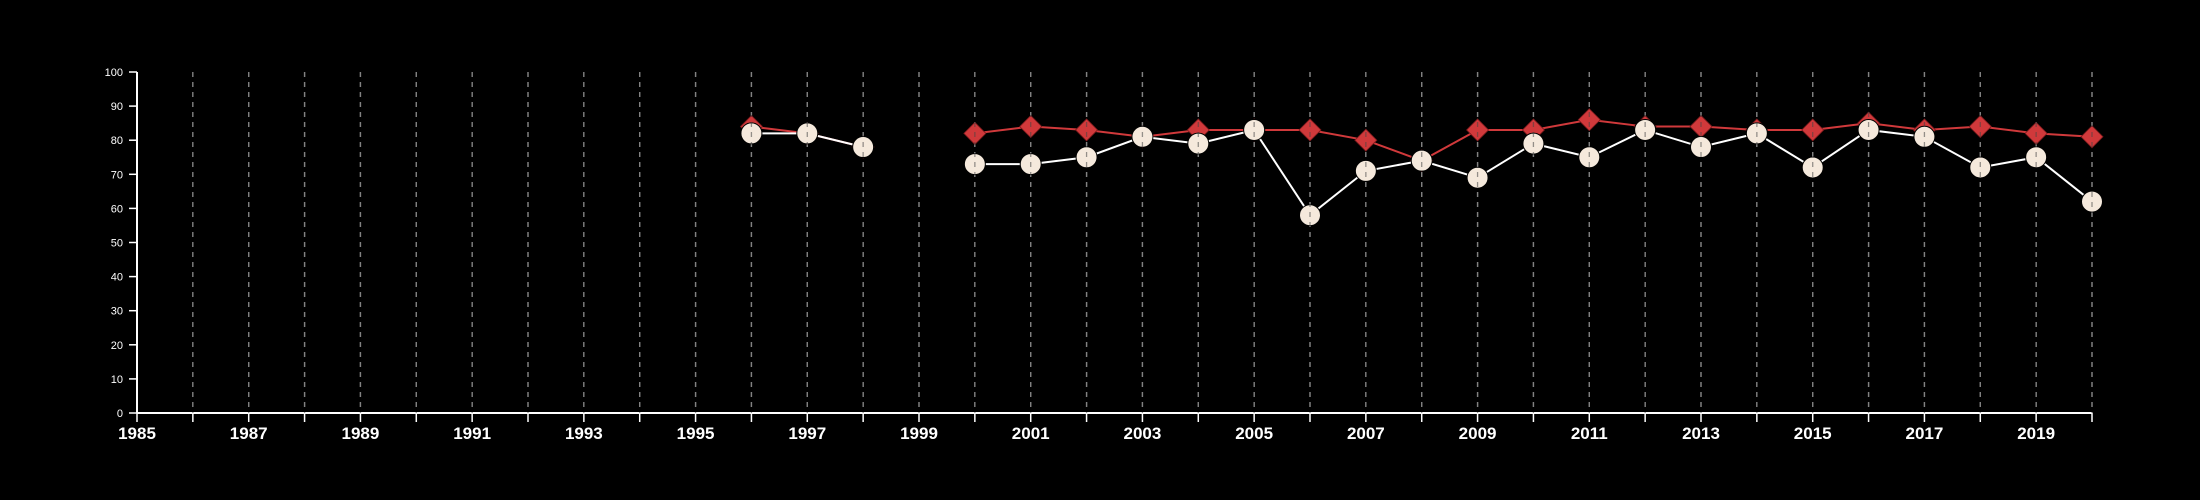  What do you see at coordinates (120, 414) in the screenshot?
I see `y-tick-label: 0` at bounding box center [120, 414].